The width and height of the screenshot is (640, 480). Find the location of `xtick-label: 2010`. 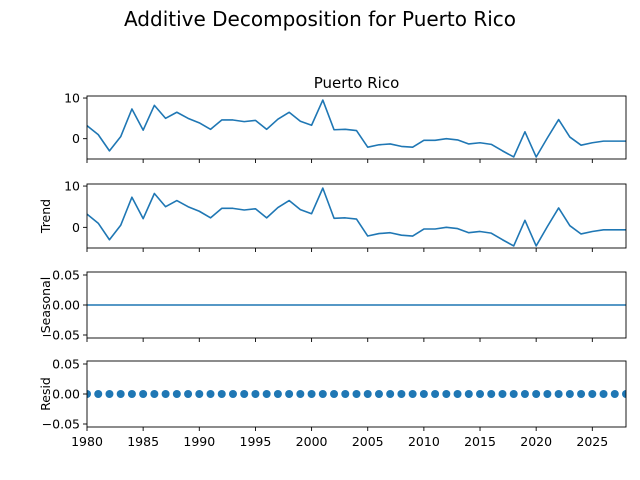

xtick-label: 2010 is located at coordinates (424, 441).